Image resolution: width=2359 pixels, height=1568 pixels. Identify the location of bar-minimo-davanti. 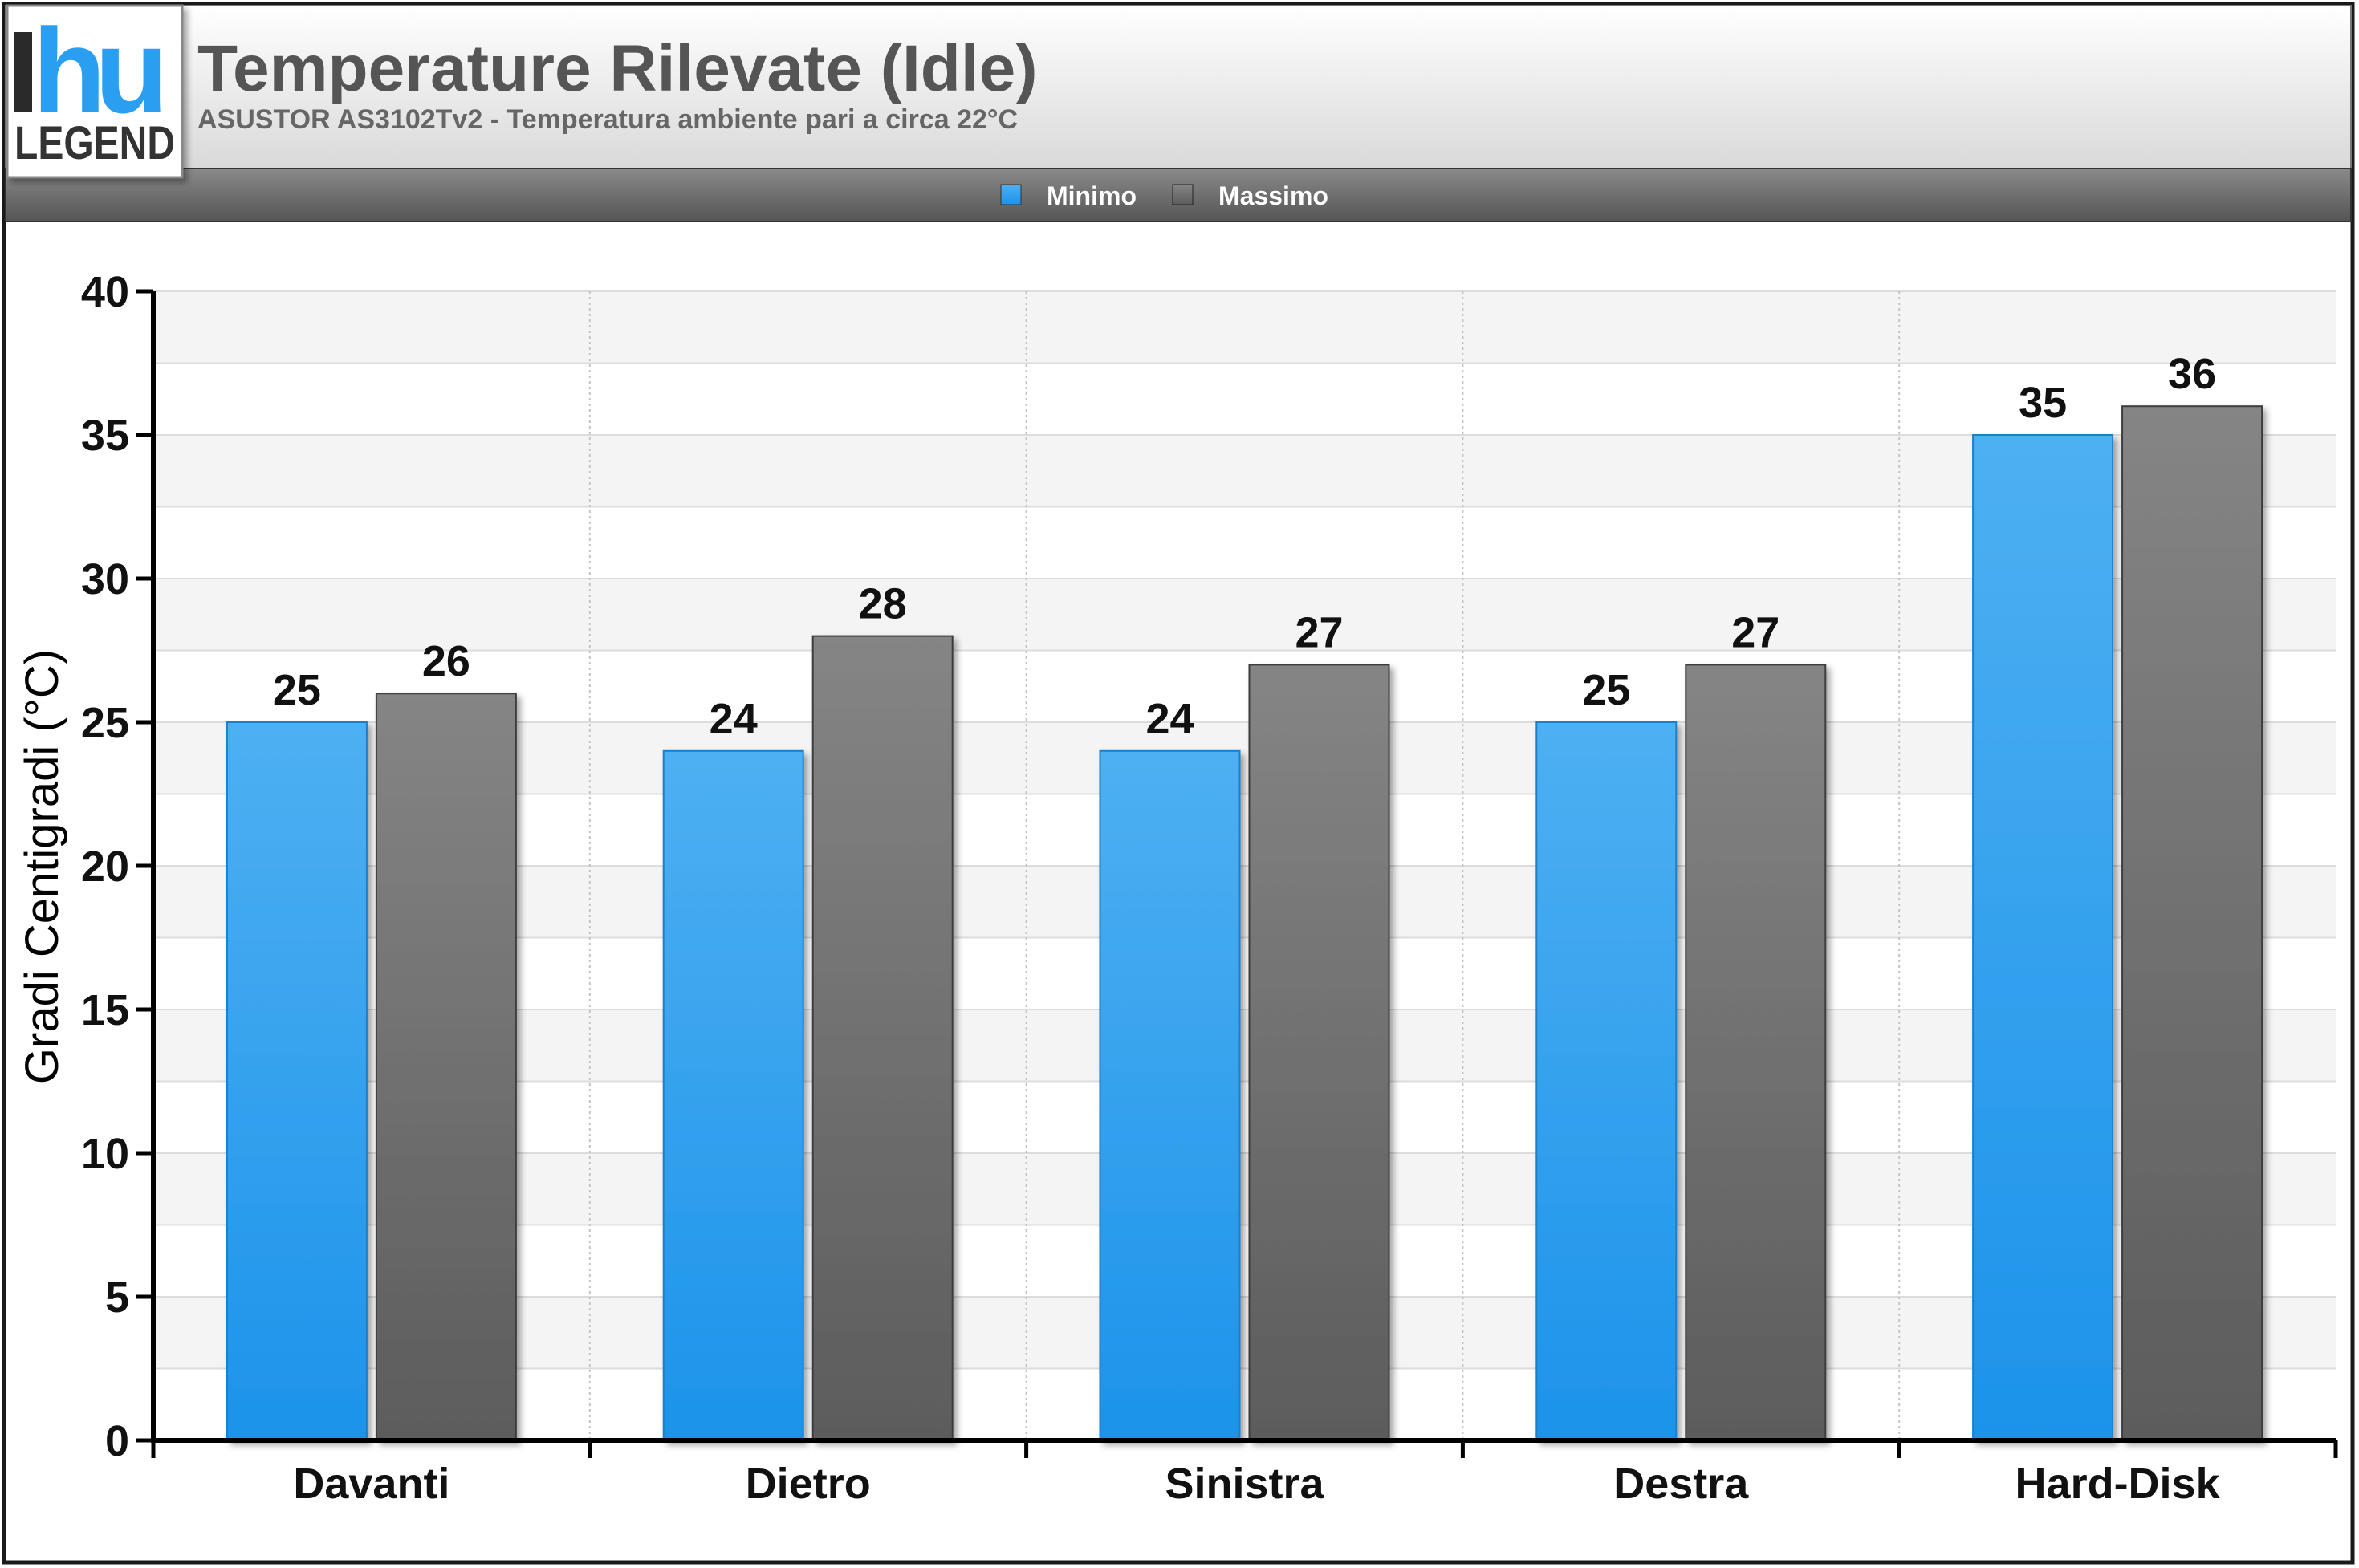
(297, 1081).